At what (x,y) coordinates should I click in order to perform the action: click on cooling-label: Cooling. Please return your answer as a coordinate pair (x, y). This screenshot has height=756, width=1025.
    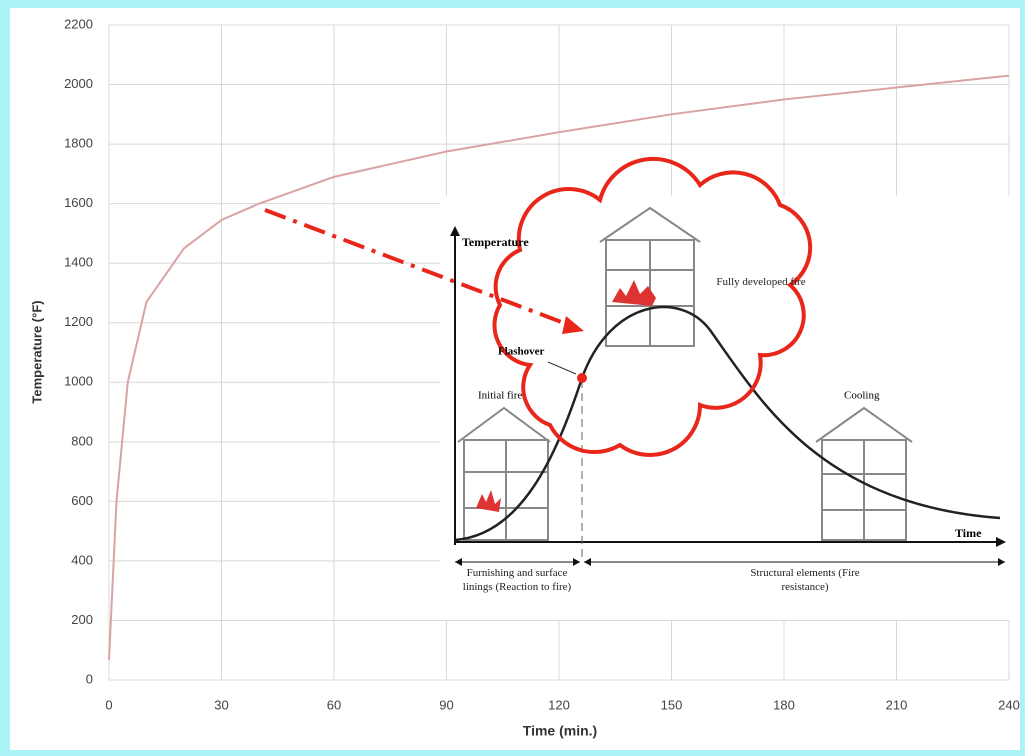
    Looking at the image, I should click on (862, 396).